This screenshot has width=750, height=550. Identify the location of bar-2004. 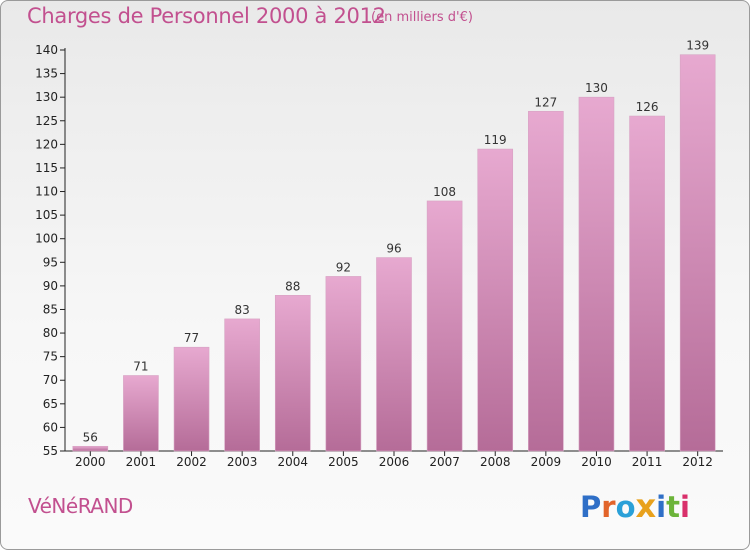
(292, 373).